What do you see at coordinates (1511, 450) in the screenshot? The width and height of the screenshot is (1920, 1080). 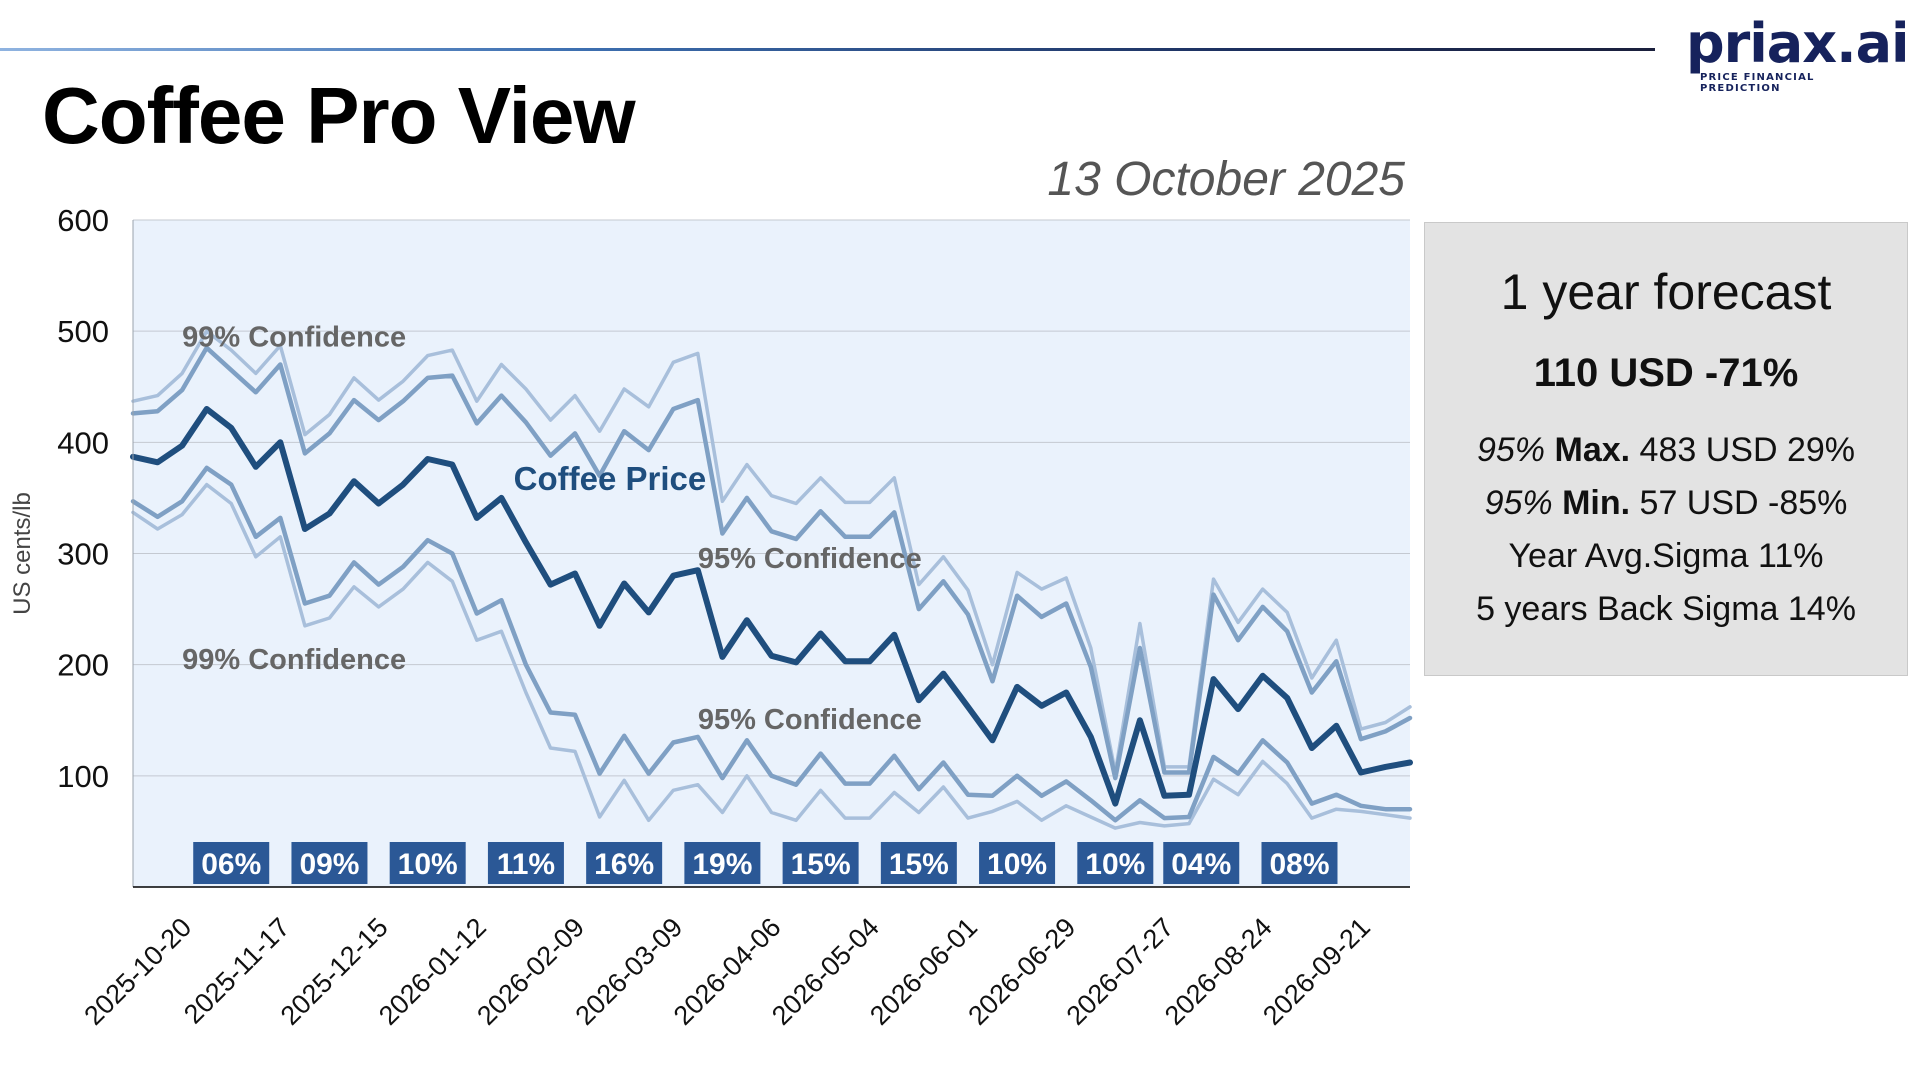 I see `forecast-max-prefix: 95%` at bounding box center [1511, 450].